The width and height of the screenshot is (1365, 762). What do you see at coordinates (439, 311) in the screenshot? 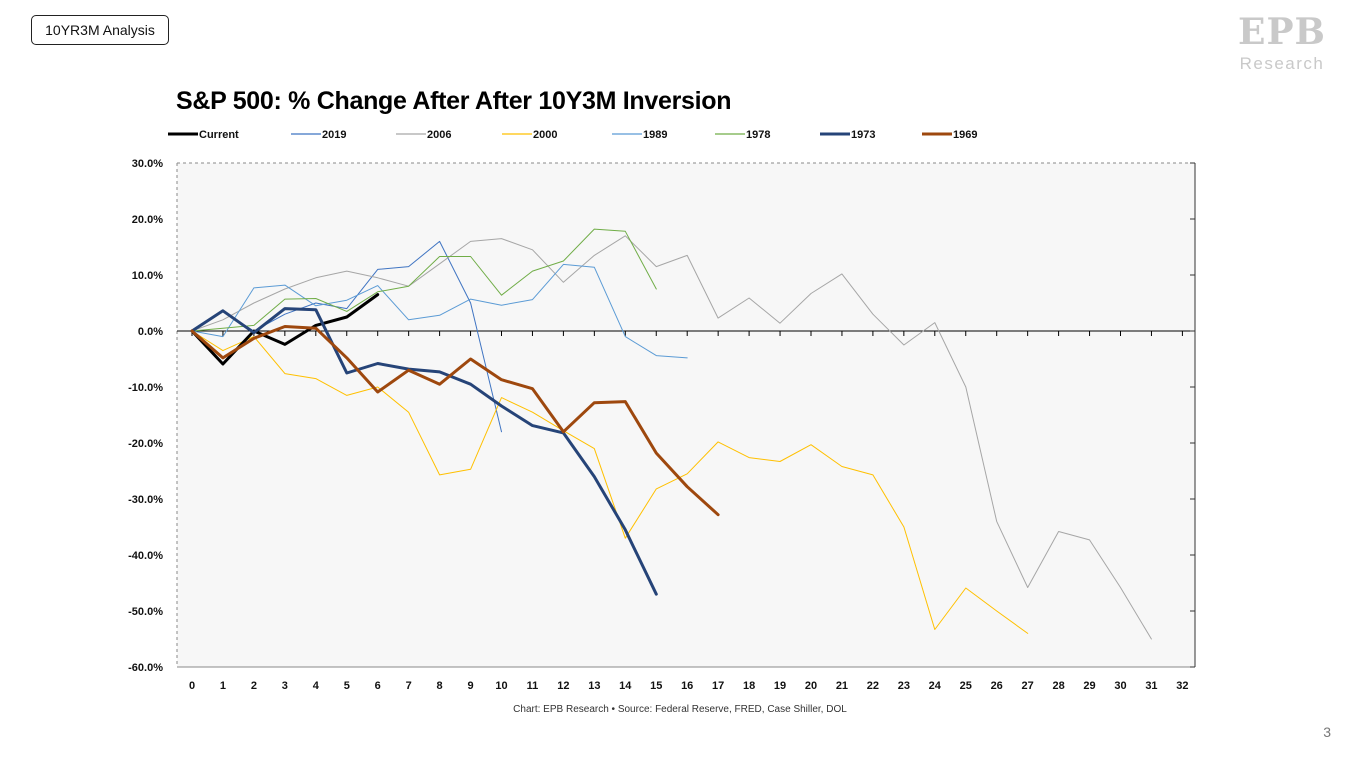
I see `series-line-1989` at bounding box center [439, 311].